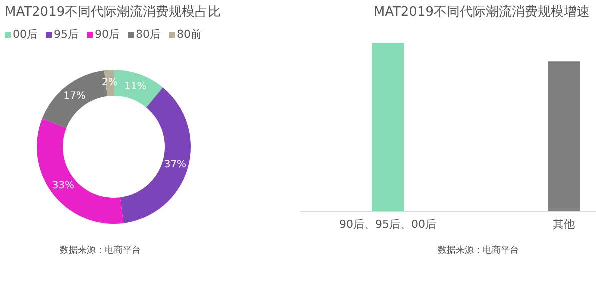  Describe the element at coordinates (107, 34) in the screenshot. I see `legend-label: 90后` at that location.